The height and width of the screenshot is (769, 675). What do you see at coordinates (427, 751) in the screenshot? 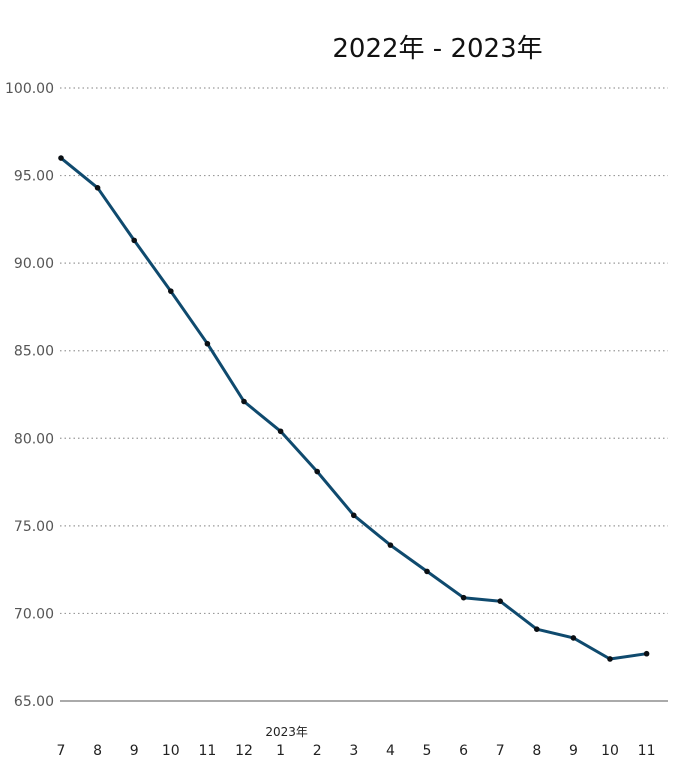
I see `x-tick-label: 5` at bounding box center [427, 751].